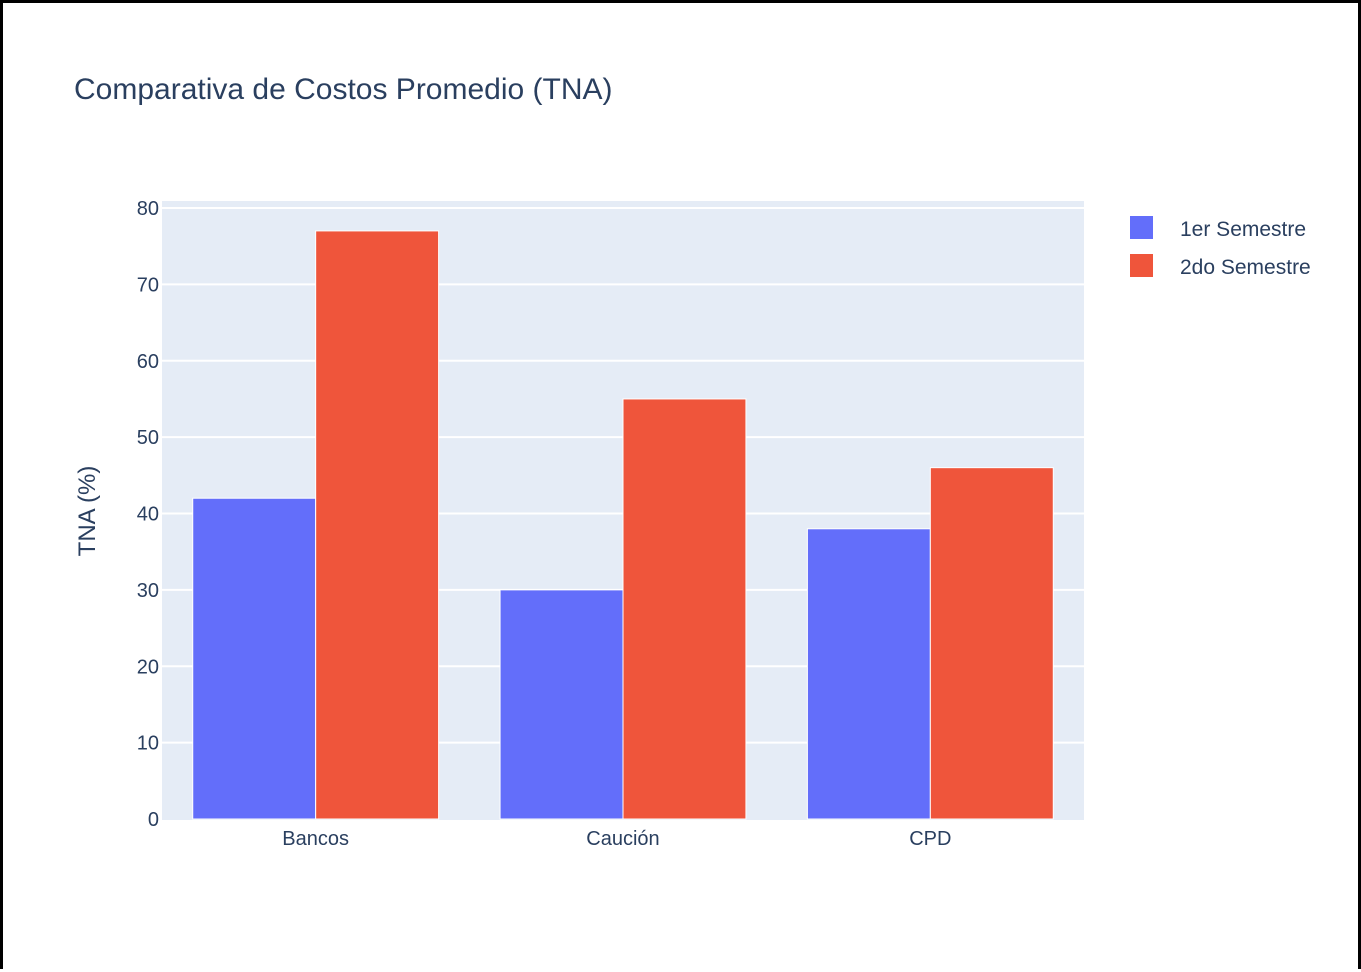  What do you see at coordinates (153, 820) in the screenshot?
I see `y-tick-label: 0` at bounding box center [153, 820].